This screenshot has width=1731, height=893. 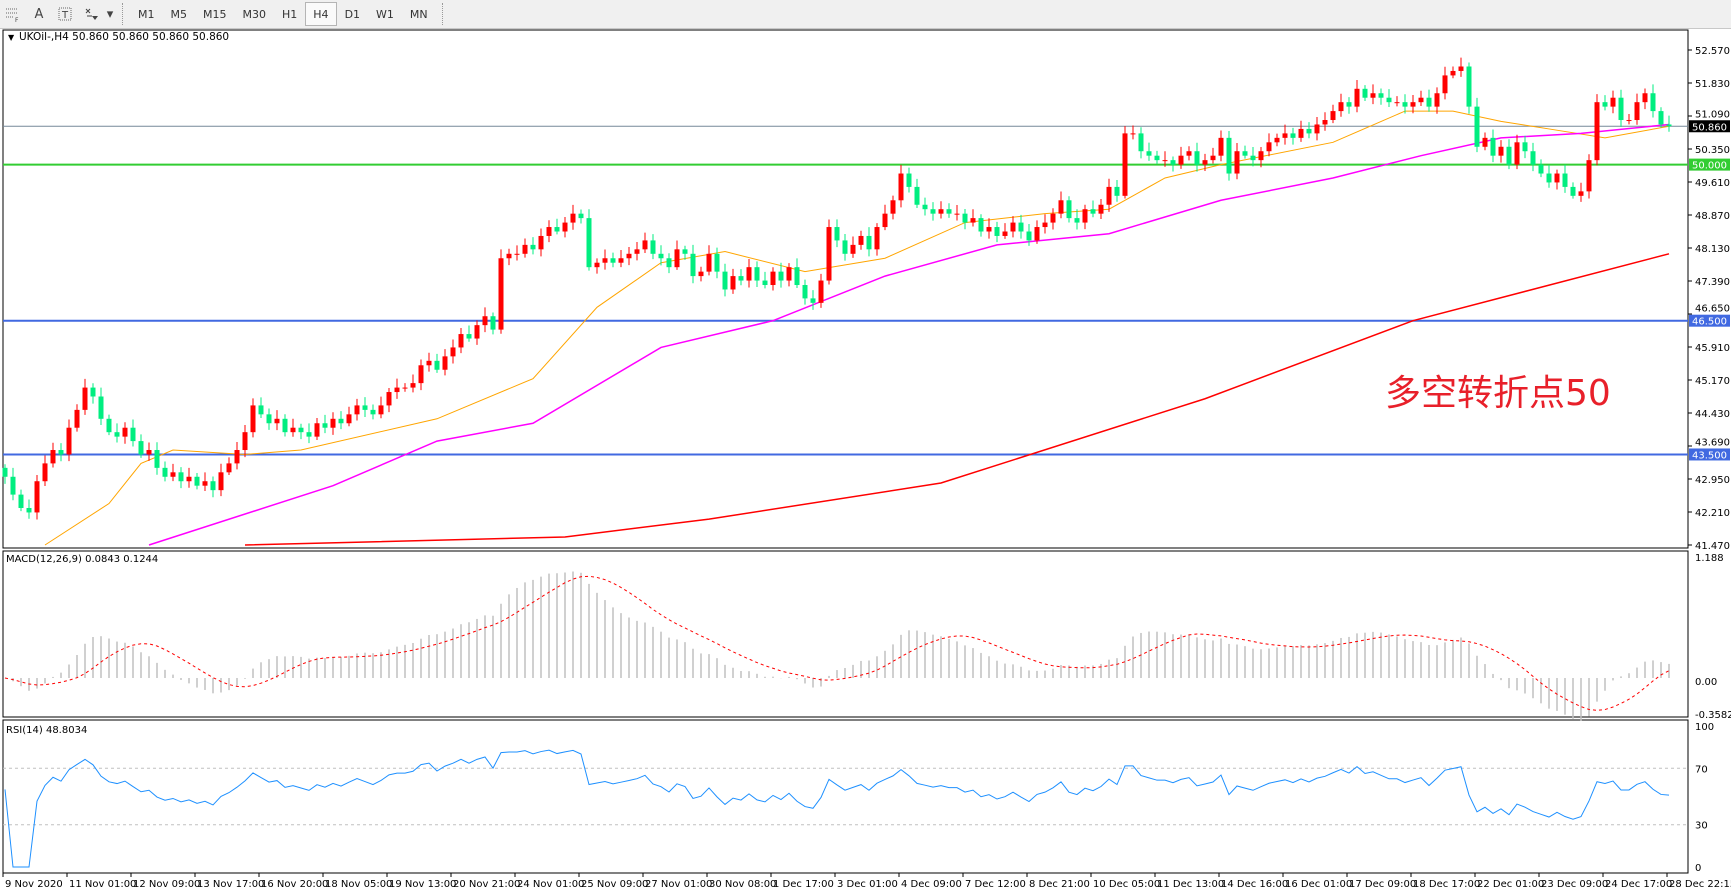 What do you see at coordinates (1712, 150) in the screenshot?
I see `price-tick-label: 50.350` at bounding box center [1712, 150].